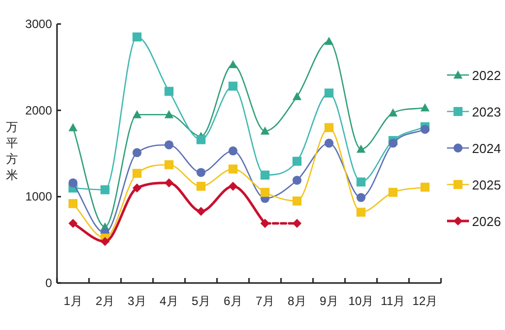  I want to click on y-tick-label: 2000, so click(38, 110).